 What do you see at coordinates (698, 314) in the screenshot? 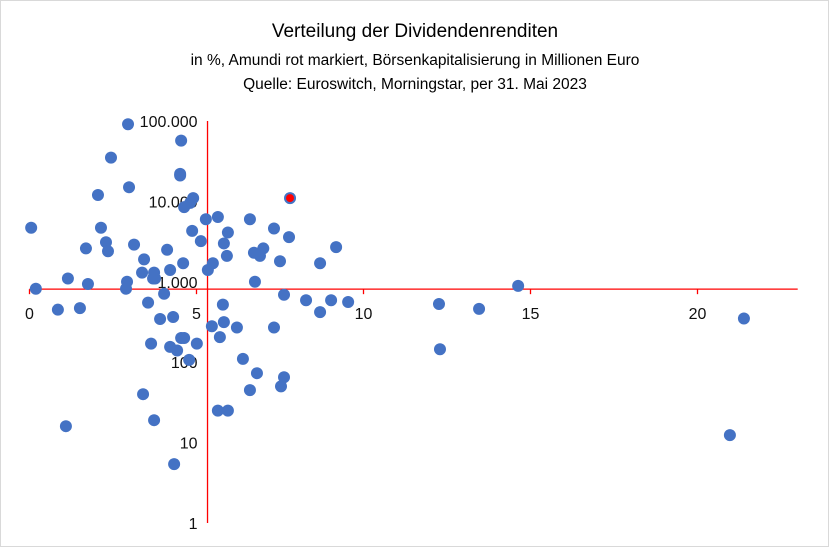
I see `x-tick-label: 20` at bounding box center [698, 314].